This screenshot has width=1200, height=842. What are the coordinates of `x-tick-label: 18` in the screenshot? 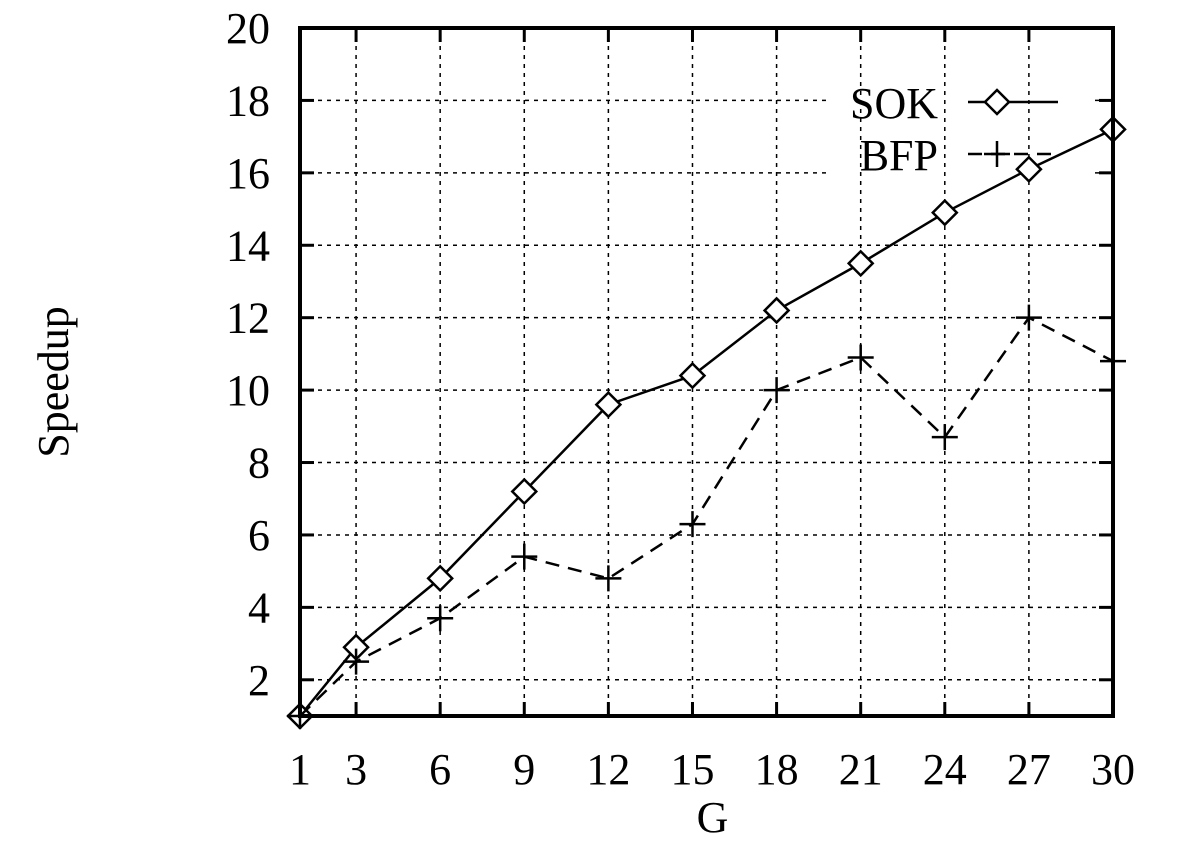 It's located at (777, 769).